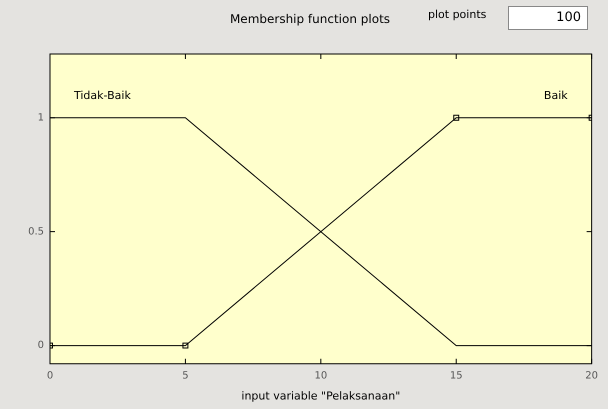  Describe the element at coordinates (41, 346) in the screenshot. I see `y-tick-label: 0` at that location.